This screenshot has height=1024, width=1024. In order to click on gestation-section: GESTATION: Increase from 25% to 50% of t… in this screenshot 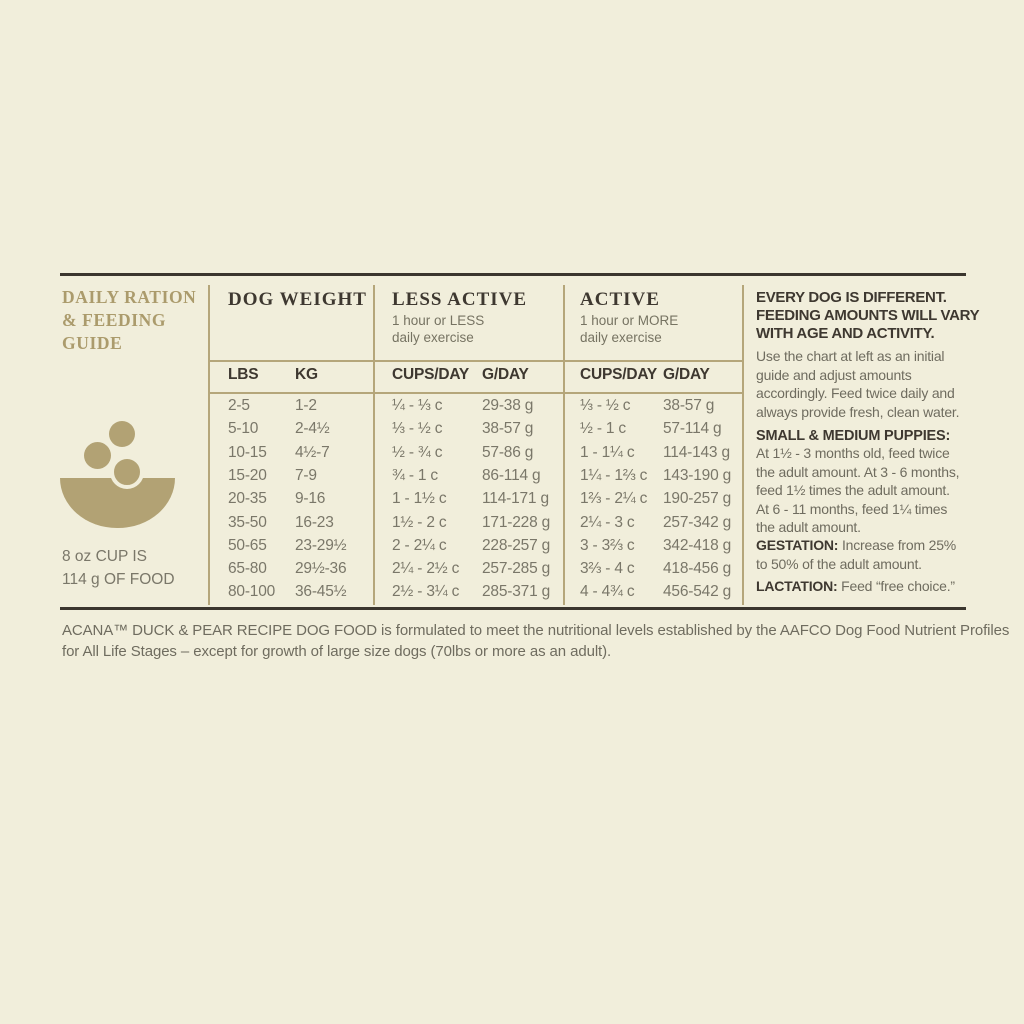, I will do `click(863, 554)`.